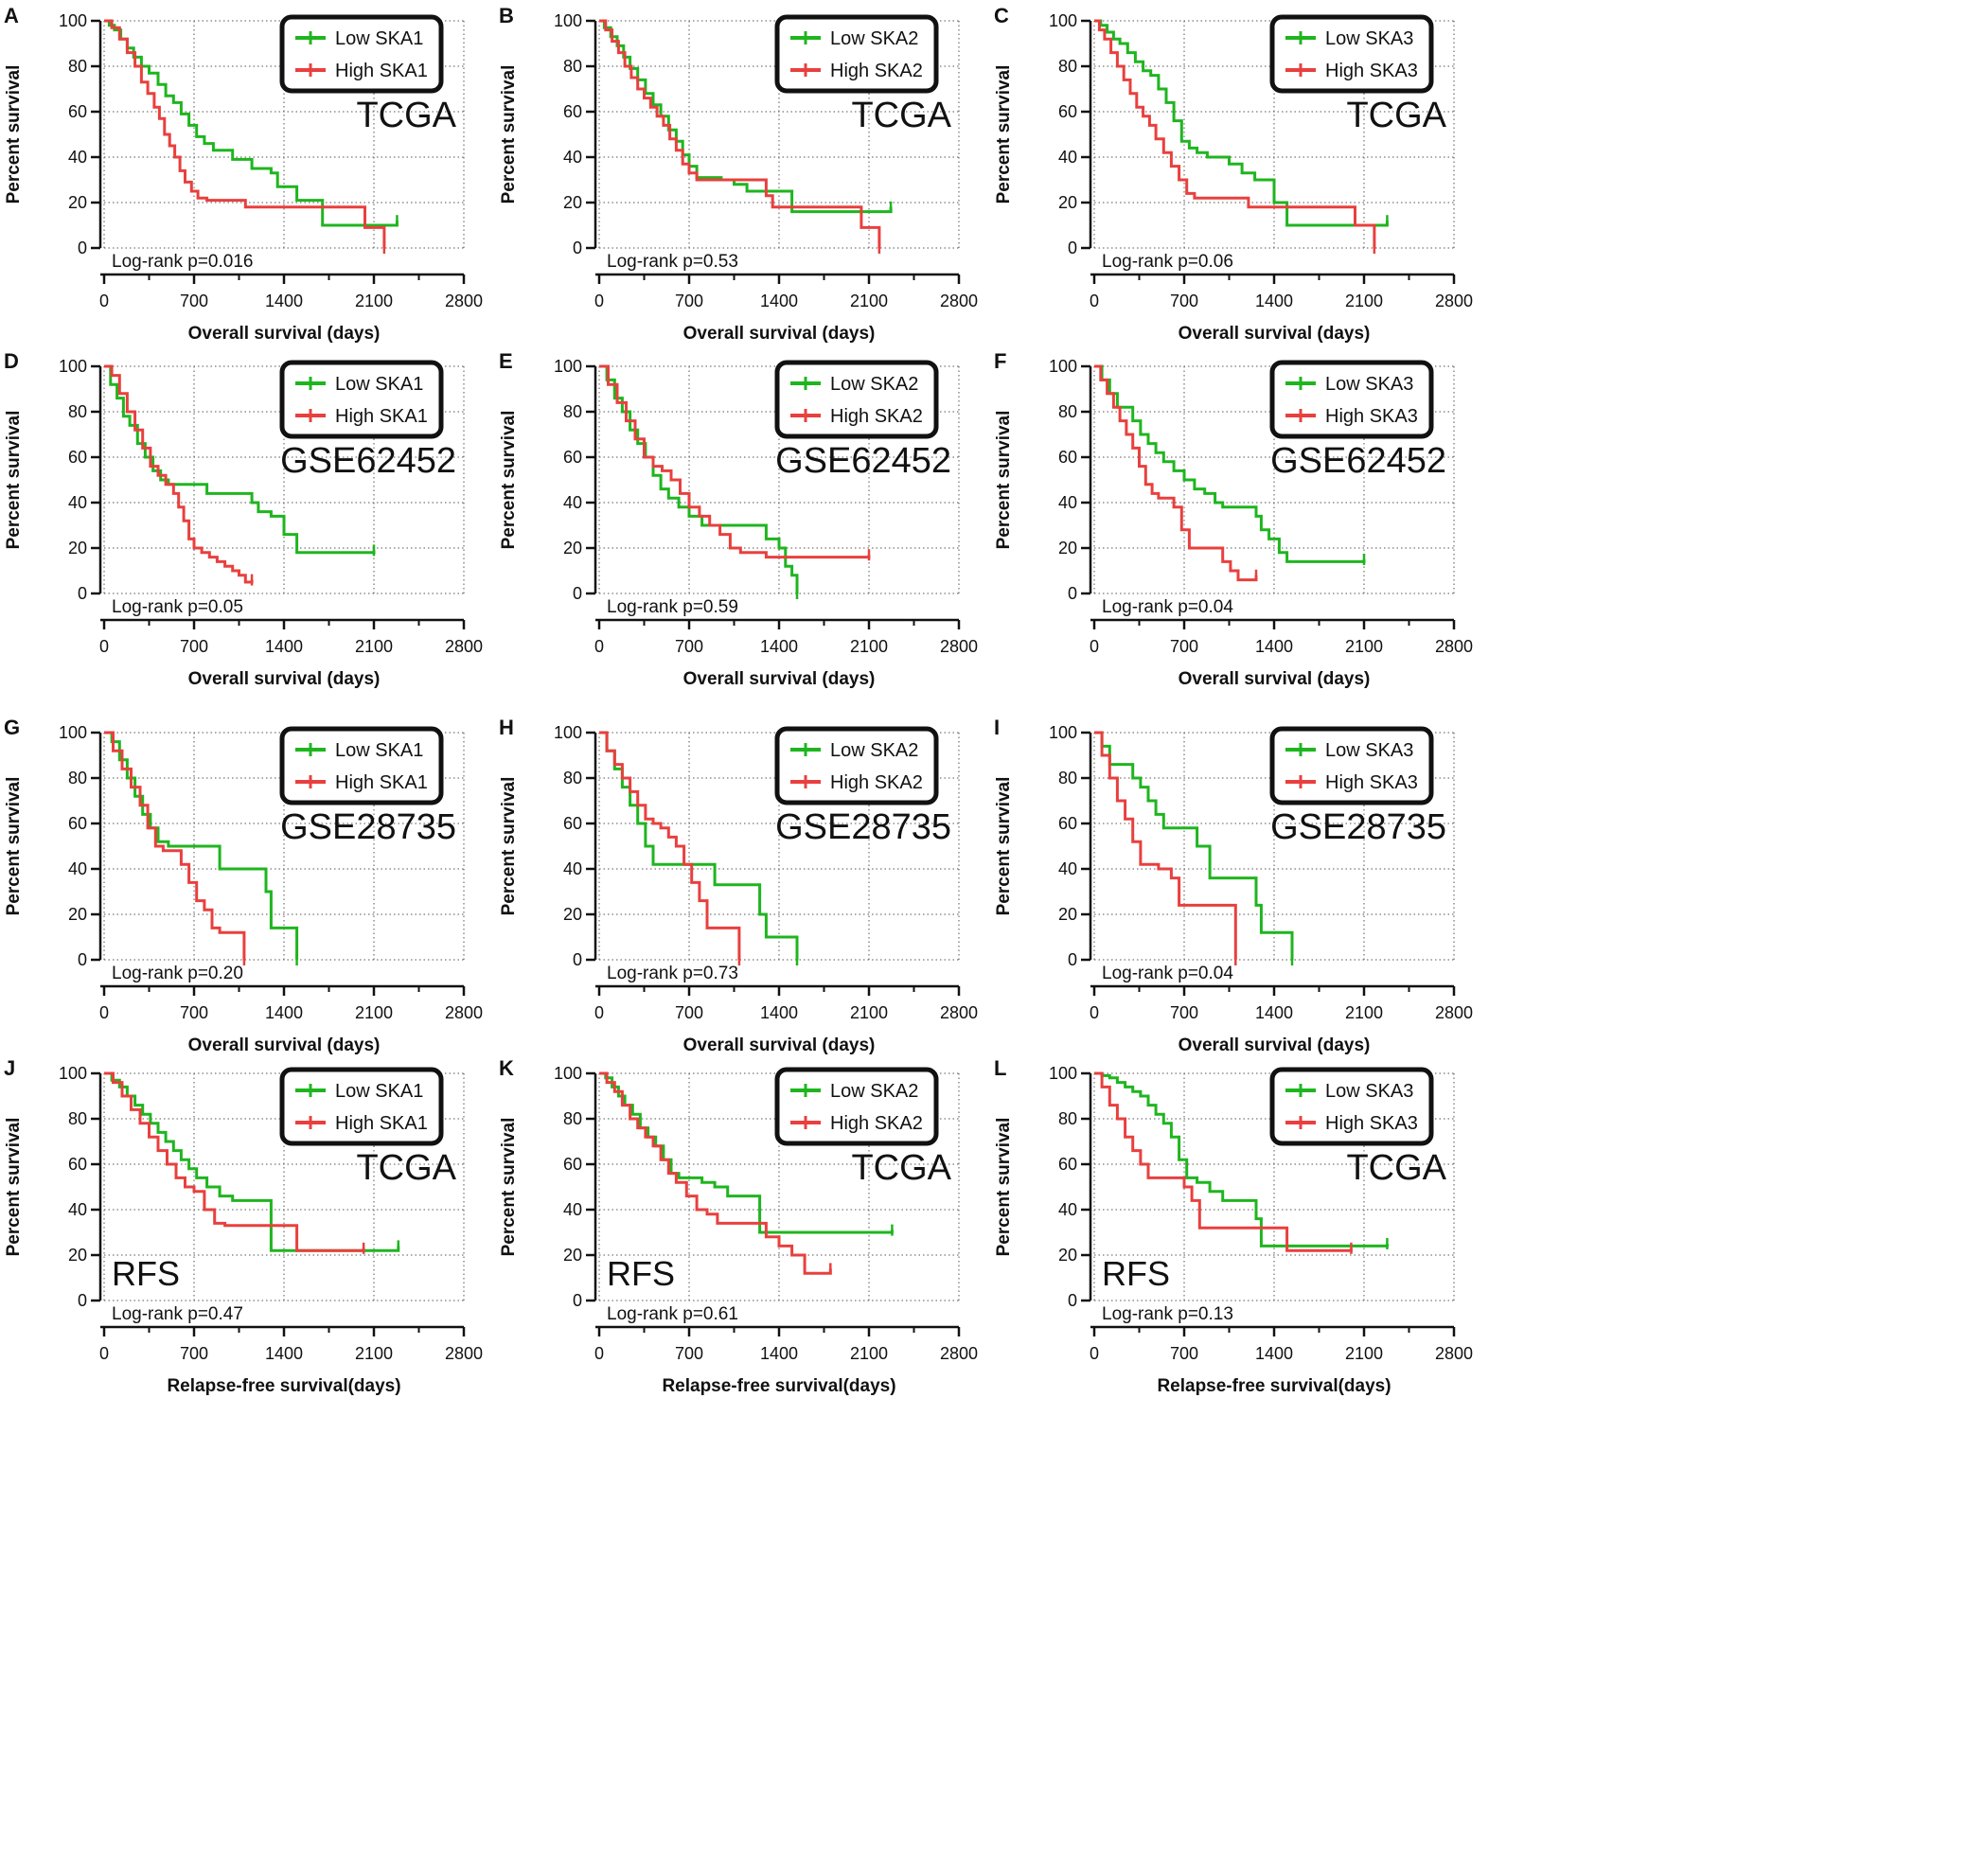 This screenshot has height=1876, width=1985. Describe the element at coordinates (1001, 15) in the screenshot. I see `panel-letter: C` at that location.